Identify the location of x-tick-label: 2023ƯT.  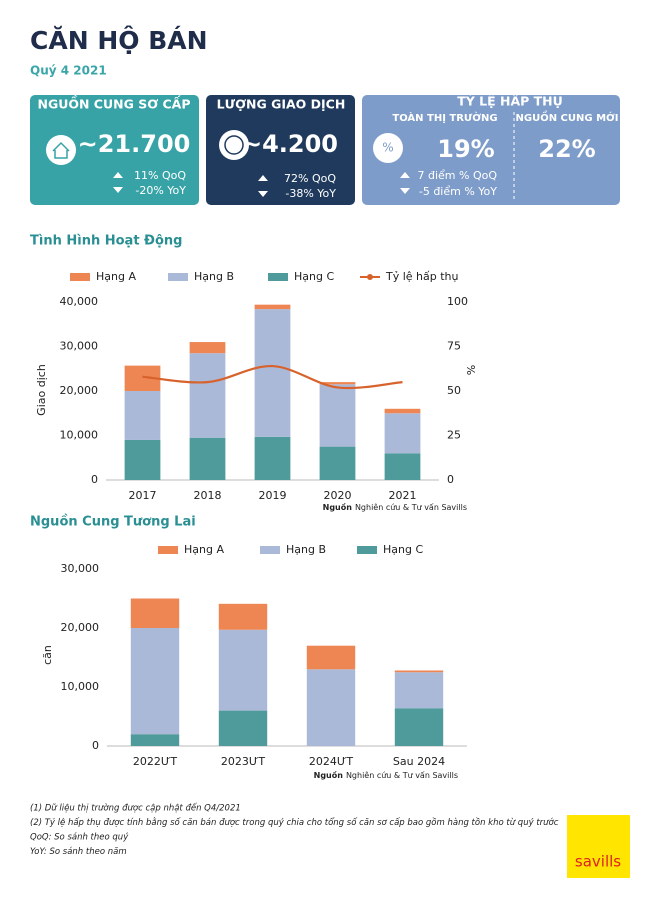
(243, 761).